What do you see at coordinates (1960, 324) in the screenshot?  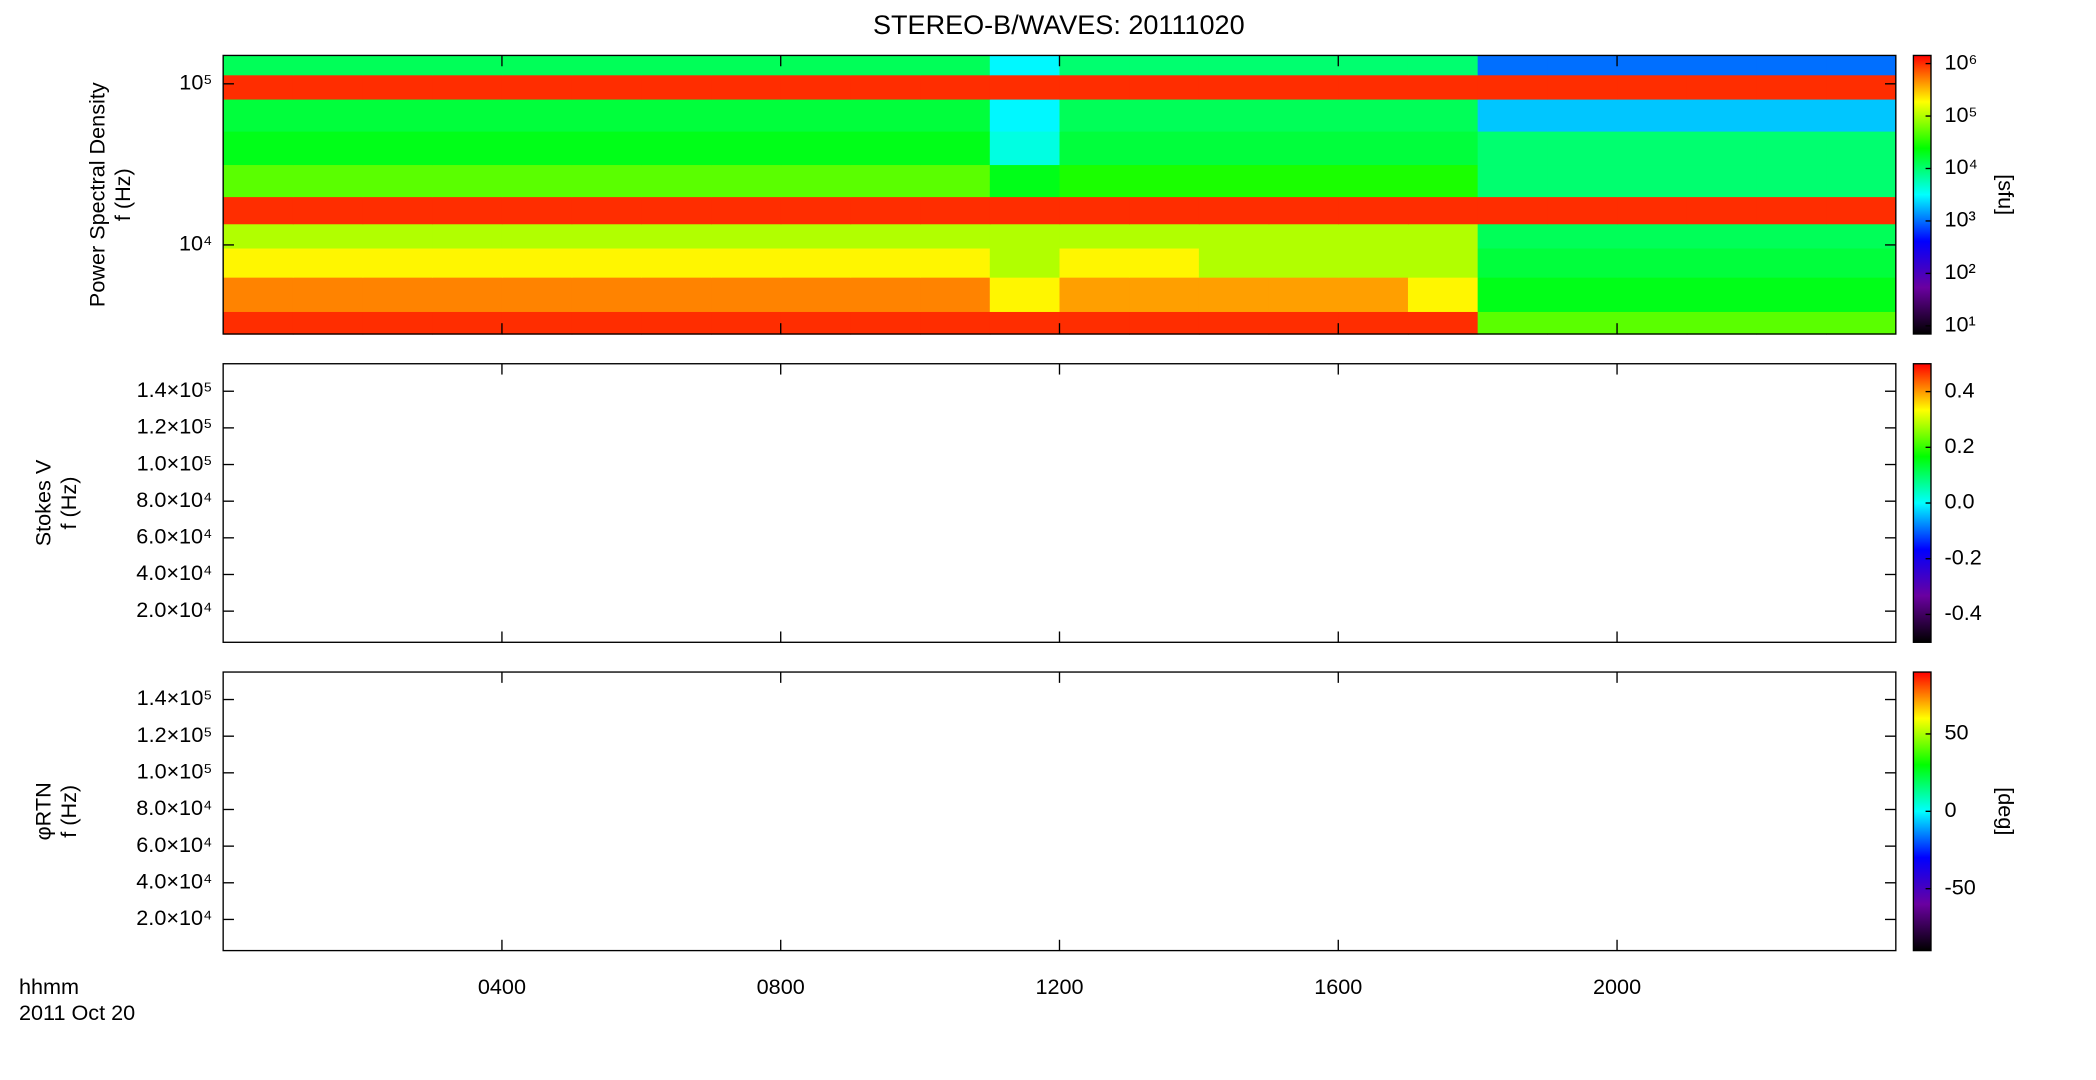 I see `colorbar-tick-label: 10¹` at bounding box center [1960, 324].